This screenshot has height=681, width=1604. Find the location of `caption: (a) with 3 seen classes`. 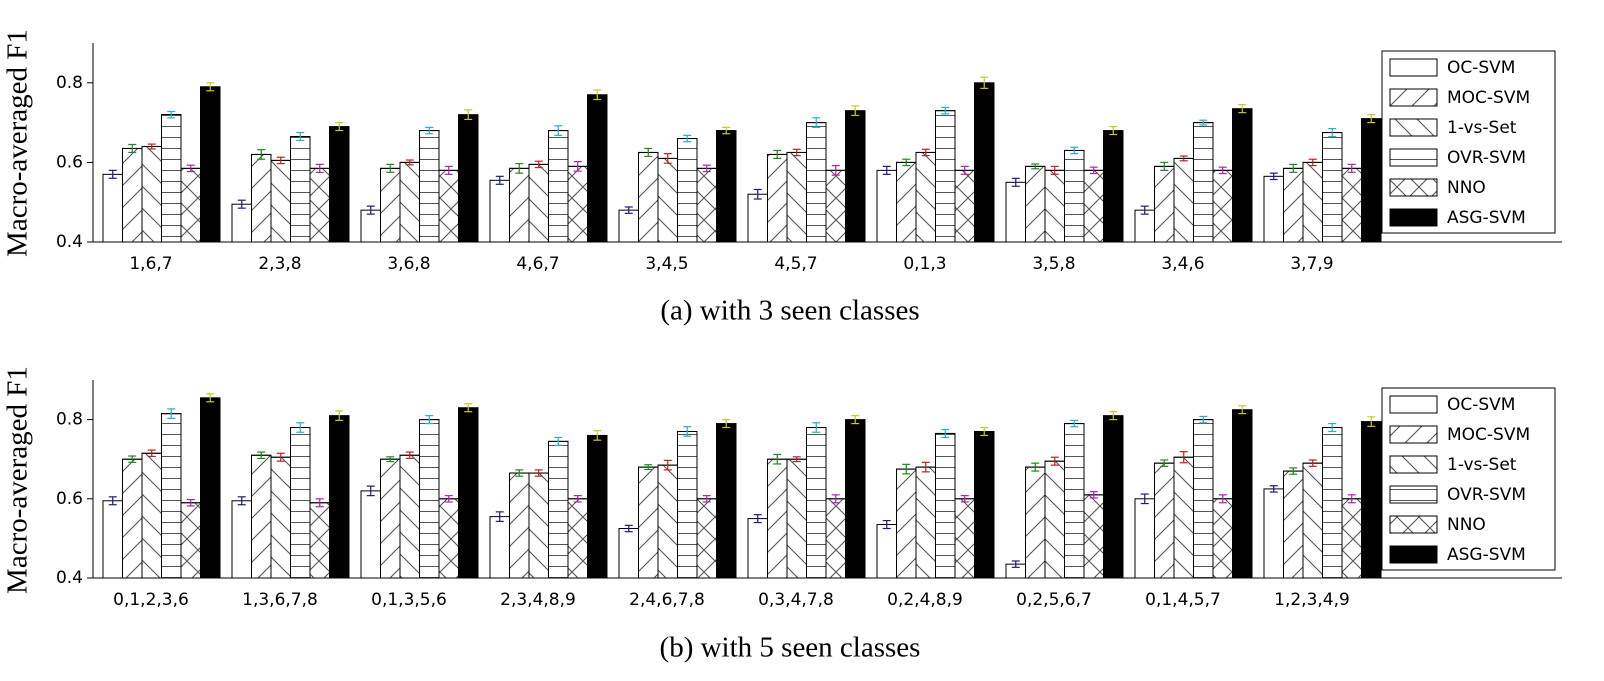

caption: (a) with 3 seen classes is located at coordinates (789, 311).